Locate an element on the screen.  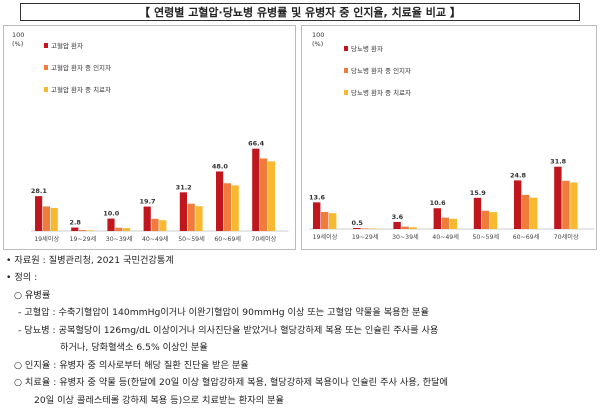
legend-label: 당뇨병 환자 중 치료자 is located at coordinates (381, 92).